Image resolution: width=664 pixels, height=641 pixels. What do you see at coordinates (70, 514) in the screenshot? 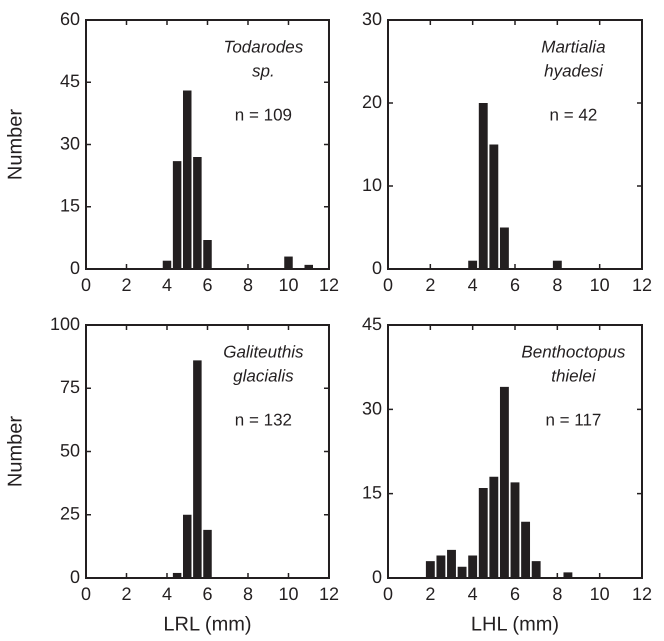
I see `y-tick-label: 25` at bounding box center [70, 514].